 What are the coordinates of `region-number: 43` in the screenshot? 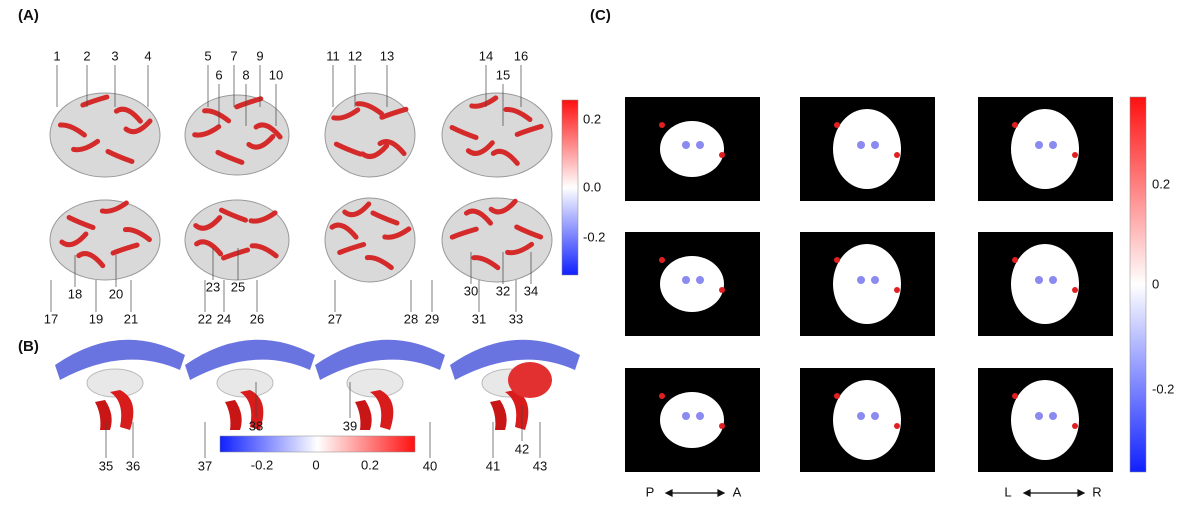 It's located at (540, 465).